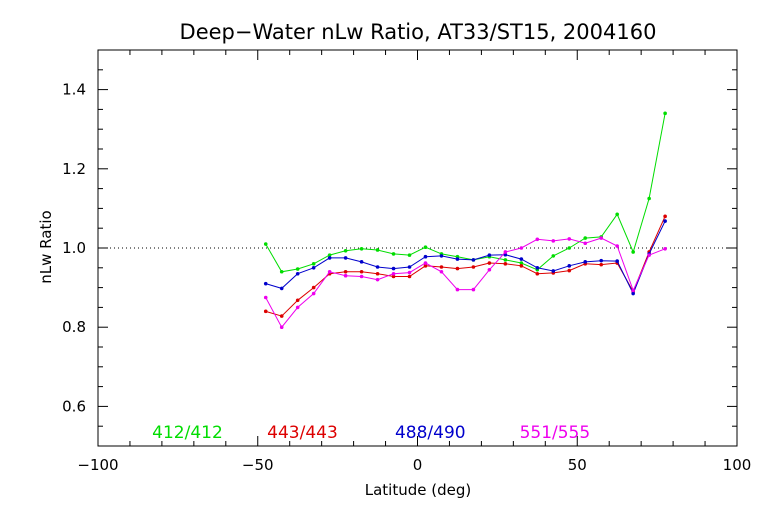  What do you see at coordinates (418, 32) in the screenshot?
I see `chart-title: Deep−Water nLw Ratio, AT33/ST15, 2004160` at bounding box center [418, 32].